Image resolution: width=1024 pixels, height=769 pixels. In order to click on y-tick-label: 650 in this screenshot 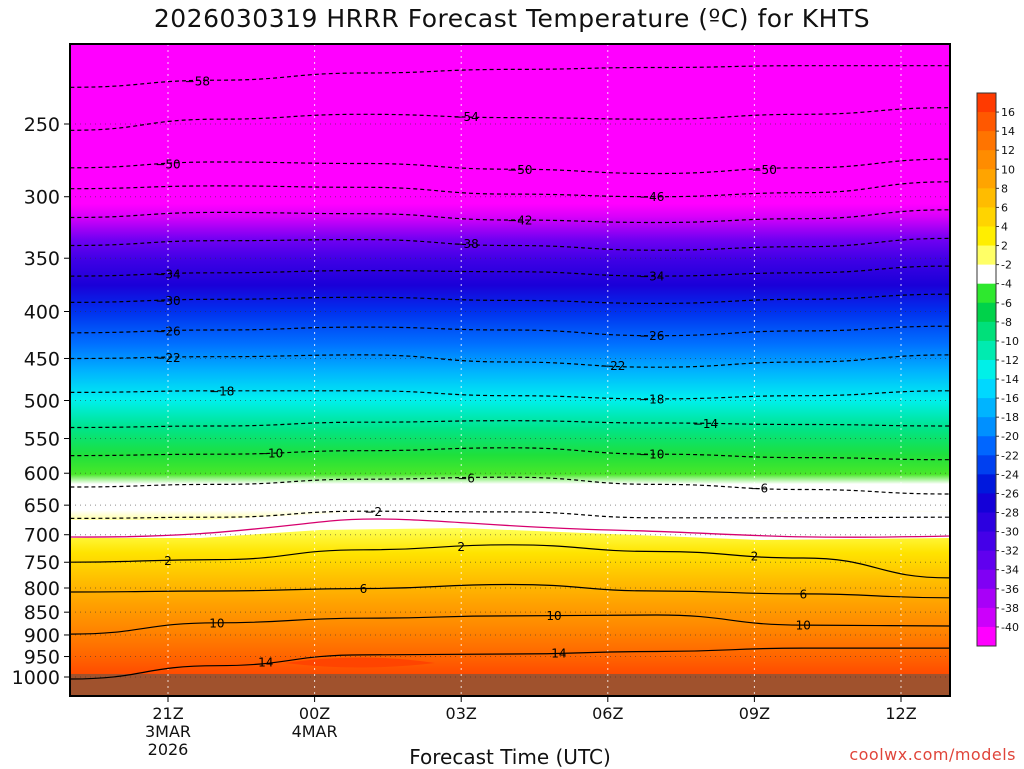, I will do `click(42, 506)`.